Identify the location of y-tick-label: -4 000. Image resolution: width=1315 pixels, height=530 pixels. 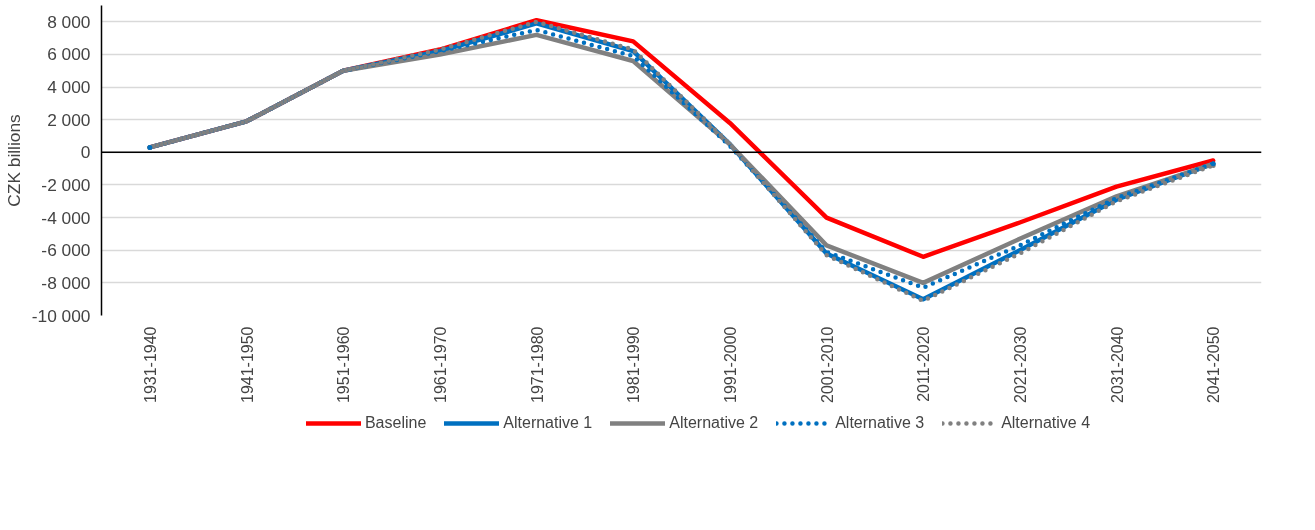
(66, 217).